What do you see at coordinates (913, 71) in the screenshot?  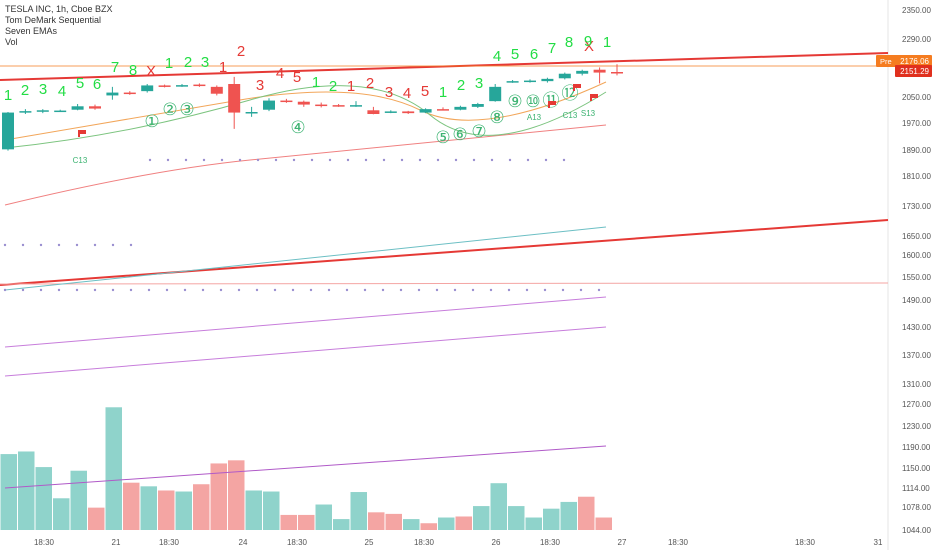 I see `price-tag-last` at bounding box center [913, 71].